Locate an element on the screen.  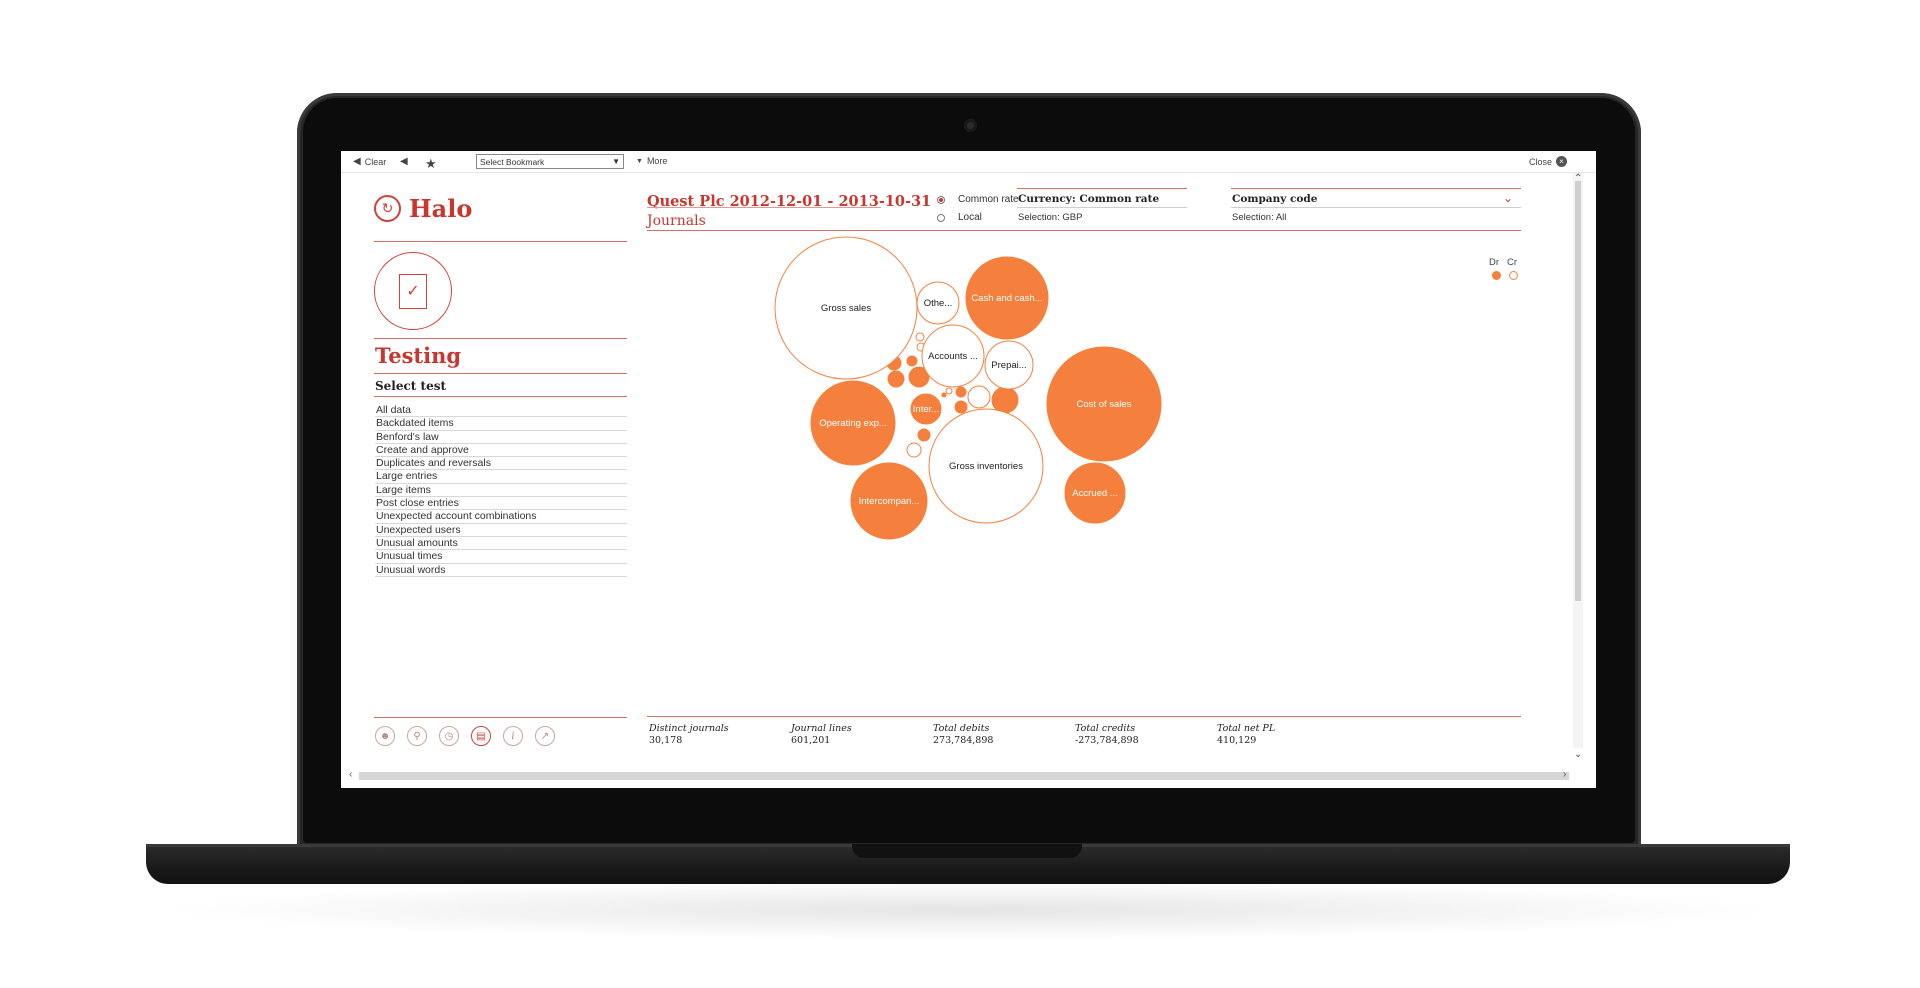
scroll-up-icon: ⌃ is located at coordinates (1578, 178).